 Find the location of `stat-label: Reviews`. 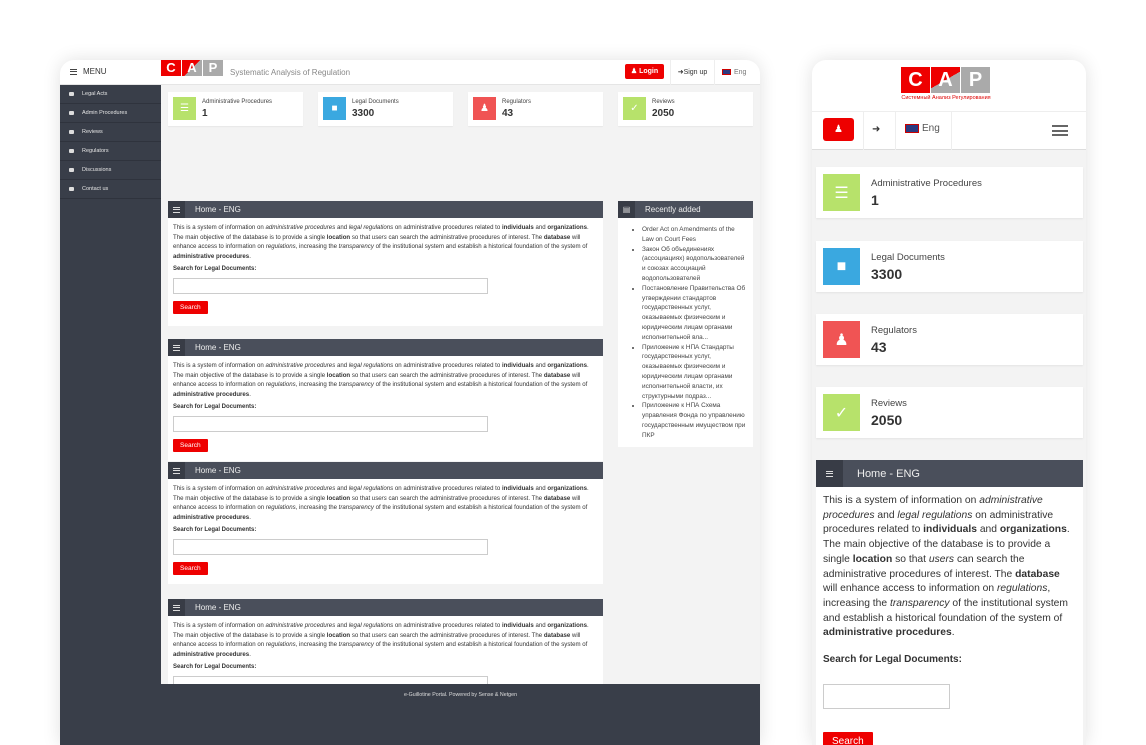

stat-label: Reviews is located at coordinates (889, 403).